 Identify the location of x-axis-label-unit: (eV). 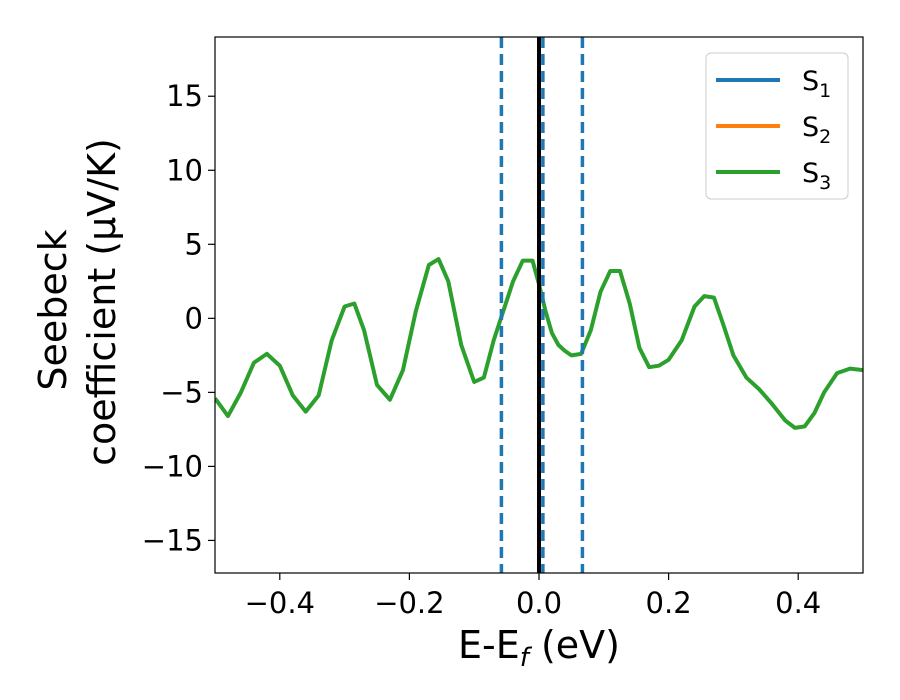
(574, 645).